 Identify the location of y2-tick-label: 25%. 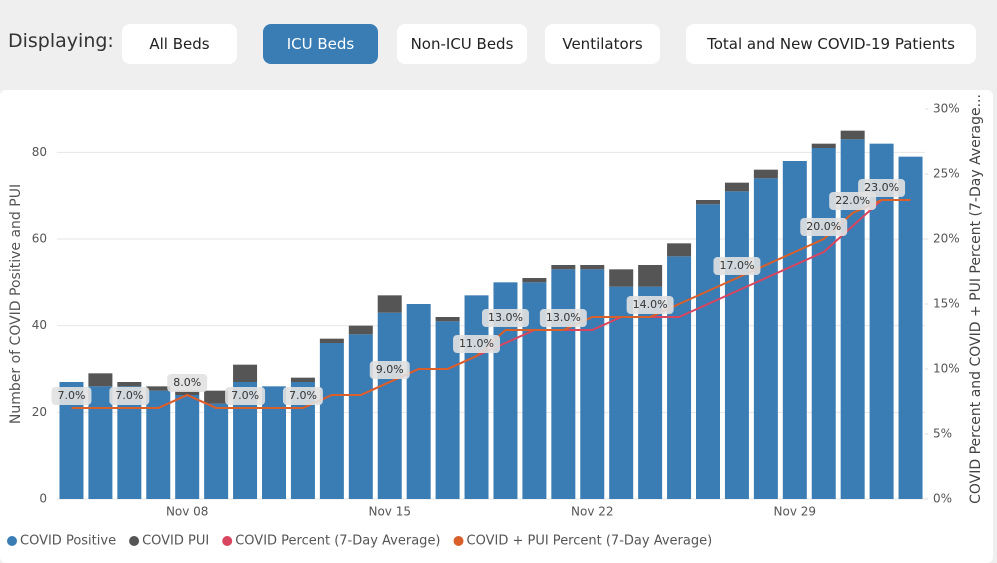
(946, 174).